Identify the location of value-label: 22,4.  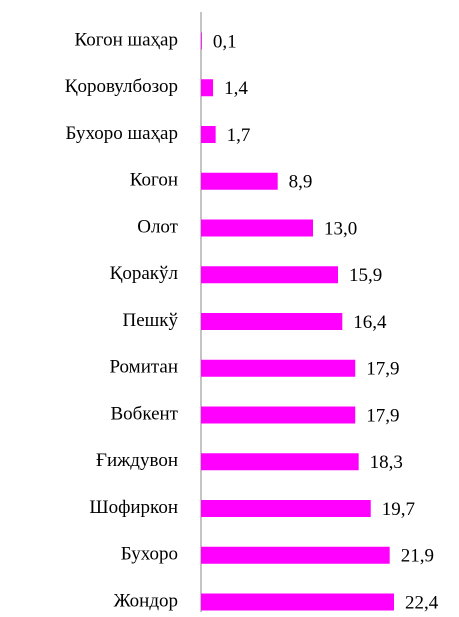
(422, 602).